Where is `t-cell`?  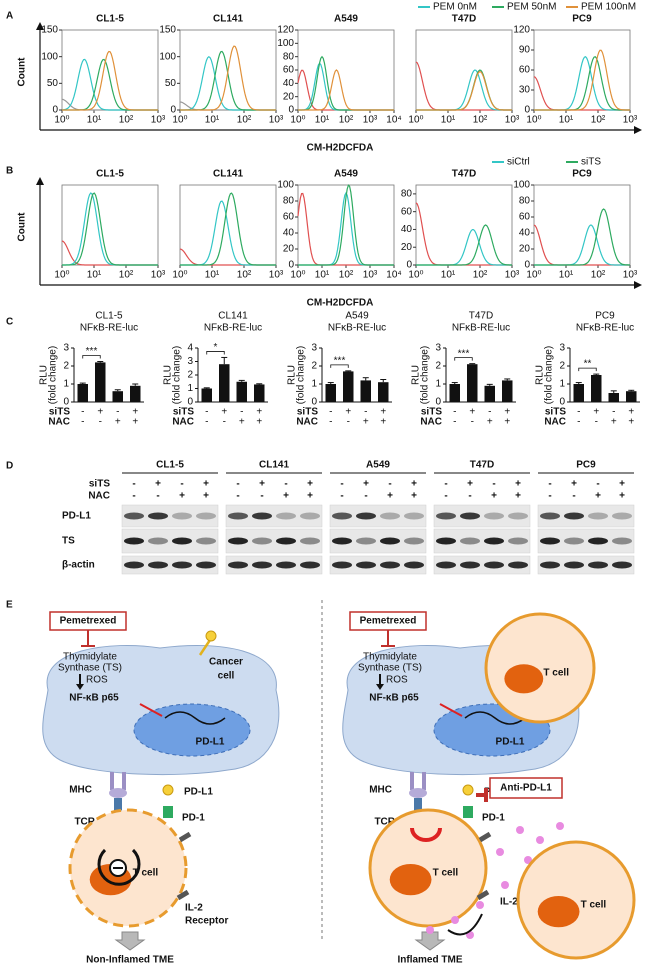 t-cell is located at coordinates (428, 868).